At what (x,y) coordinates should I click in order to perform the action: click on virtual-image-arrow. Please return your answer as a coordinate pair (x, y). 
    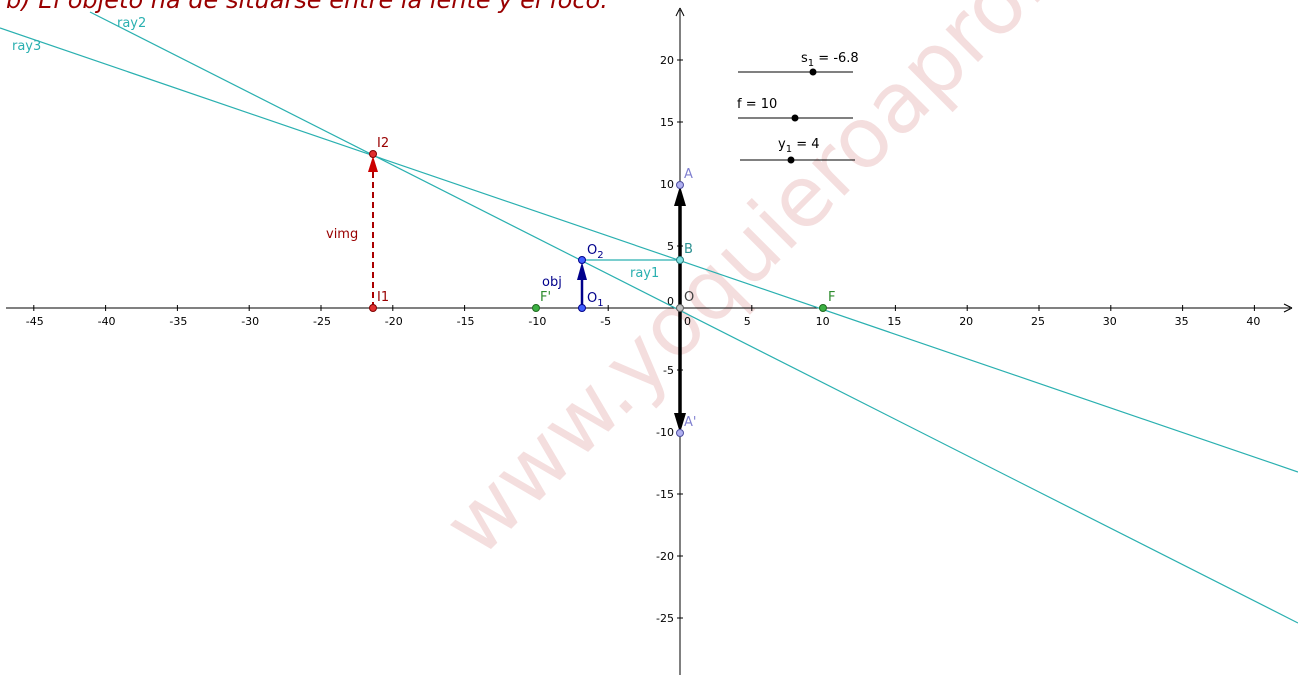
    Looking at the image, I should click on (373, 232).